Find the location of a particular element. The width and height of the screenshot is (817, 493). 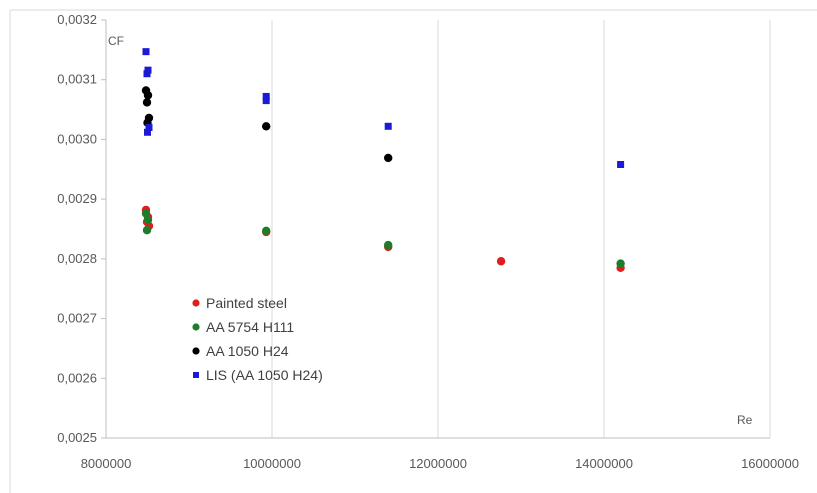

y-tick-label: 0,0031 is located at coordinates (77, 79).